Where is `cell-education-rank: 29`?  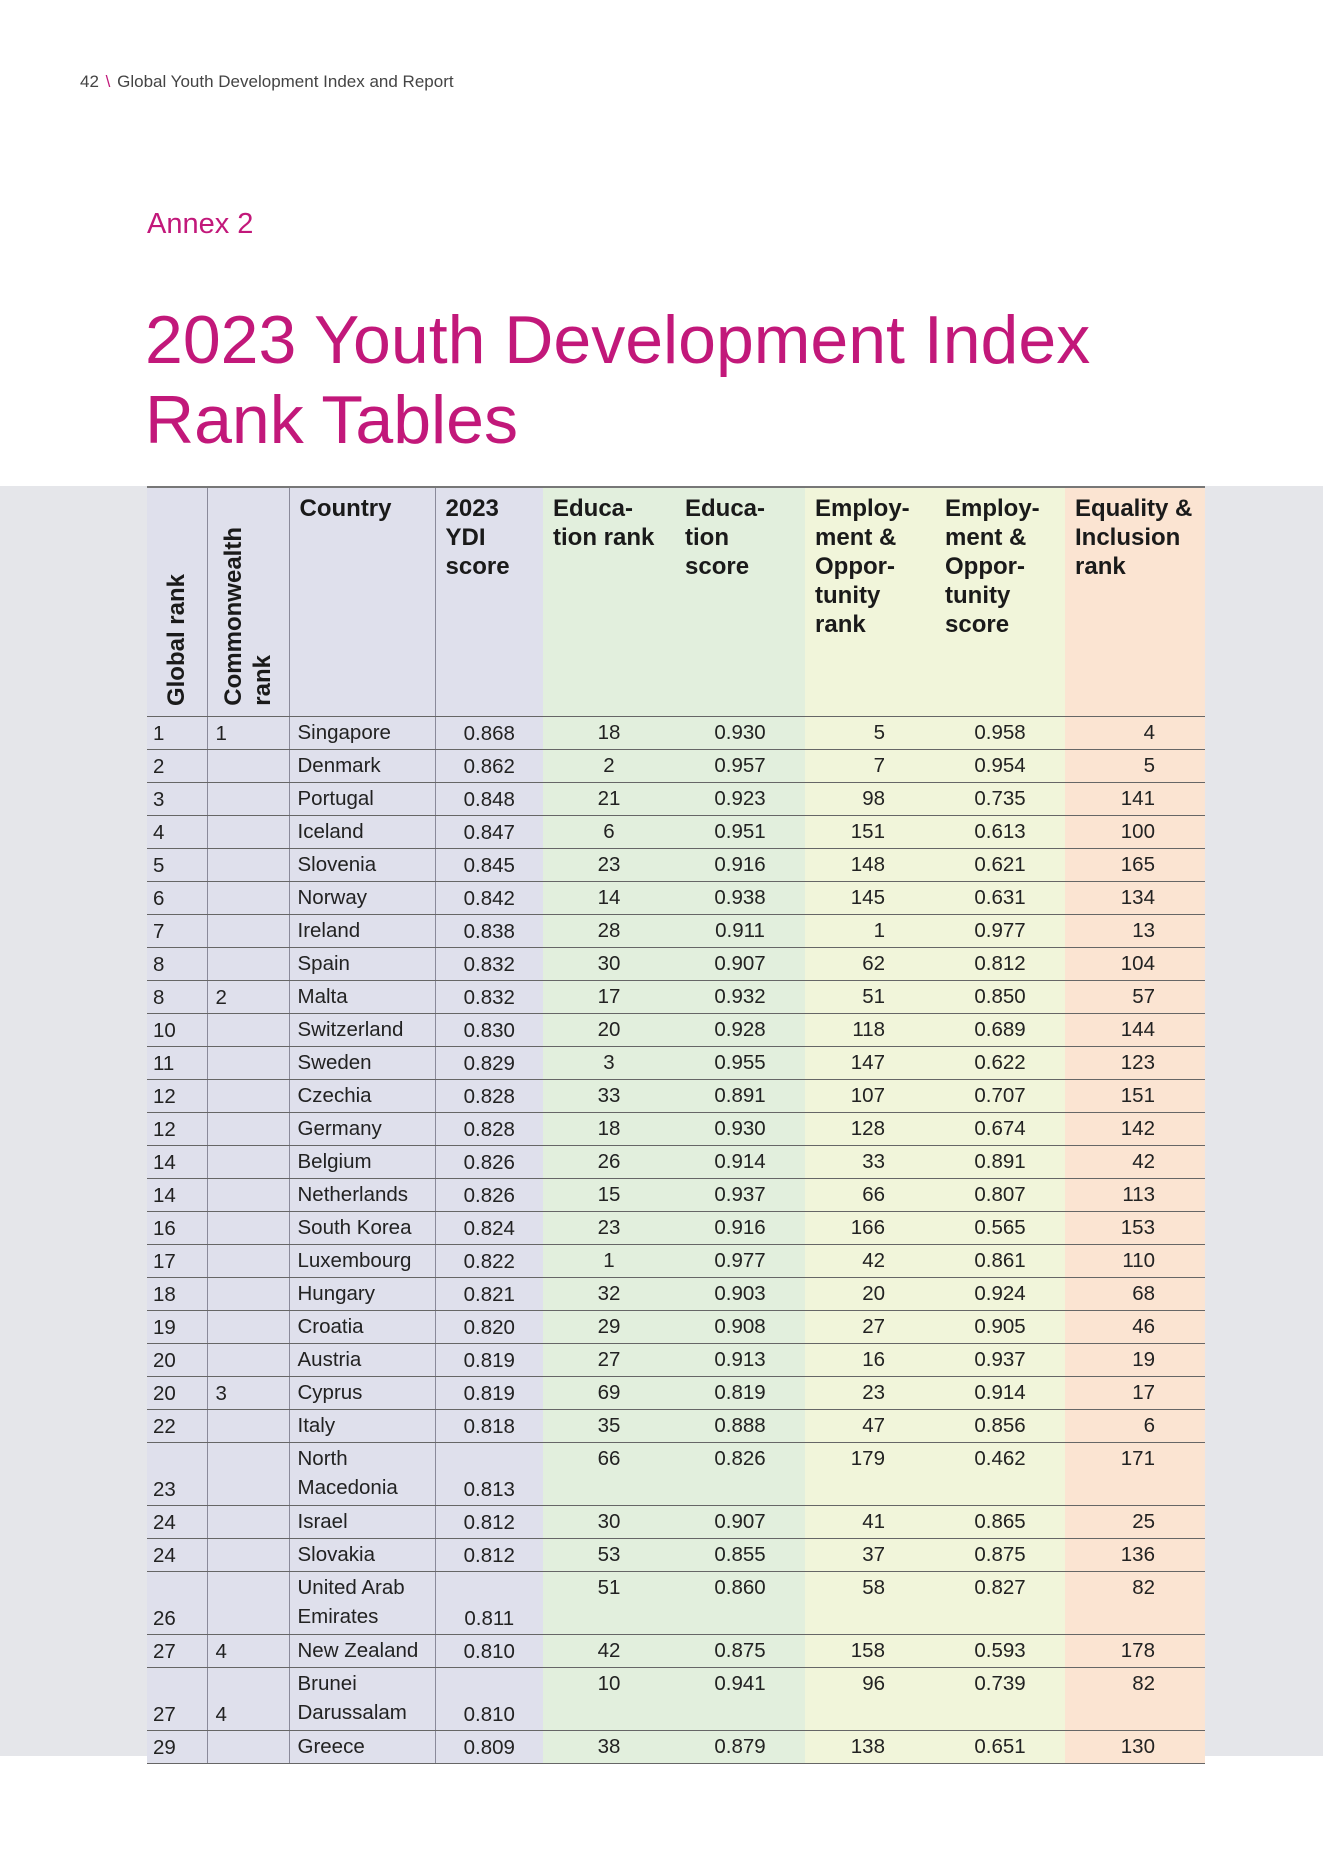 cell-education-rank: 29 is located at coordinates (609, 1327).